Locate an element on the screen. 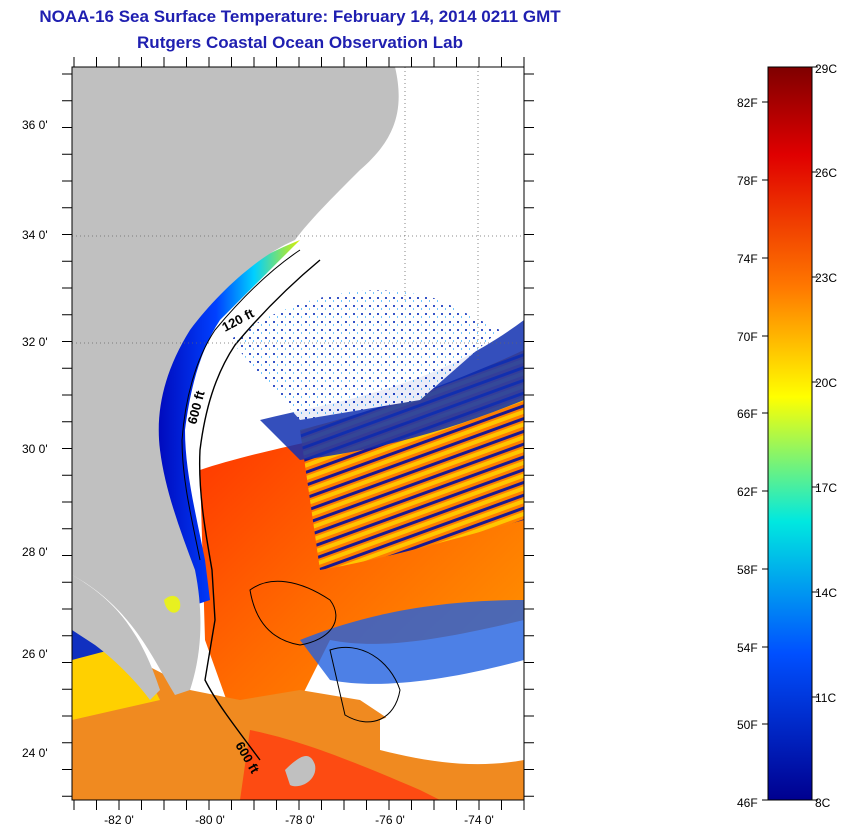  cb-c-14: 14C is located at coordinates (826, 593).